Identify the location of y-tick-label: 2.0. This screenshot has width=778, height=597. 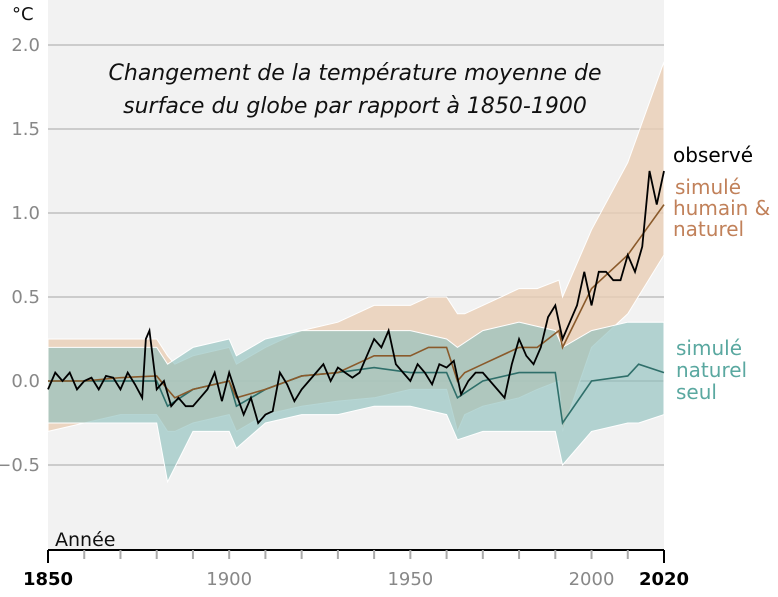
(25, 45).